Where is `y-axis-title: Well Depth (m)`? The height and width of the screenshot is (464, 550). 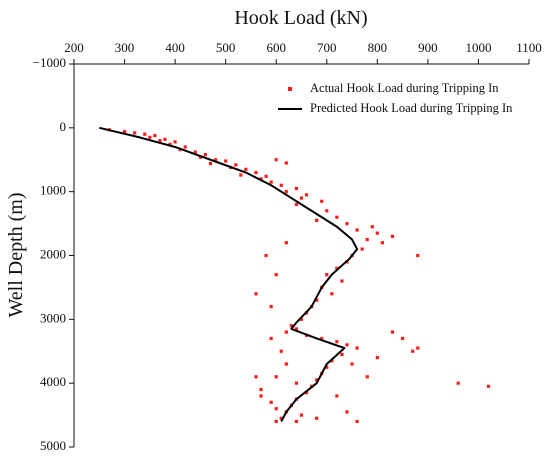 y-axis-title: Well Depth (m) is located at coordinates (16, 254).